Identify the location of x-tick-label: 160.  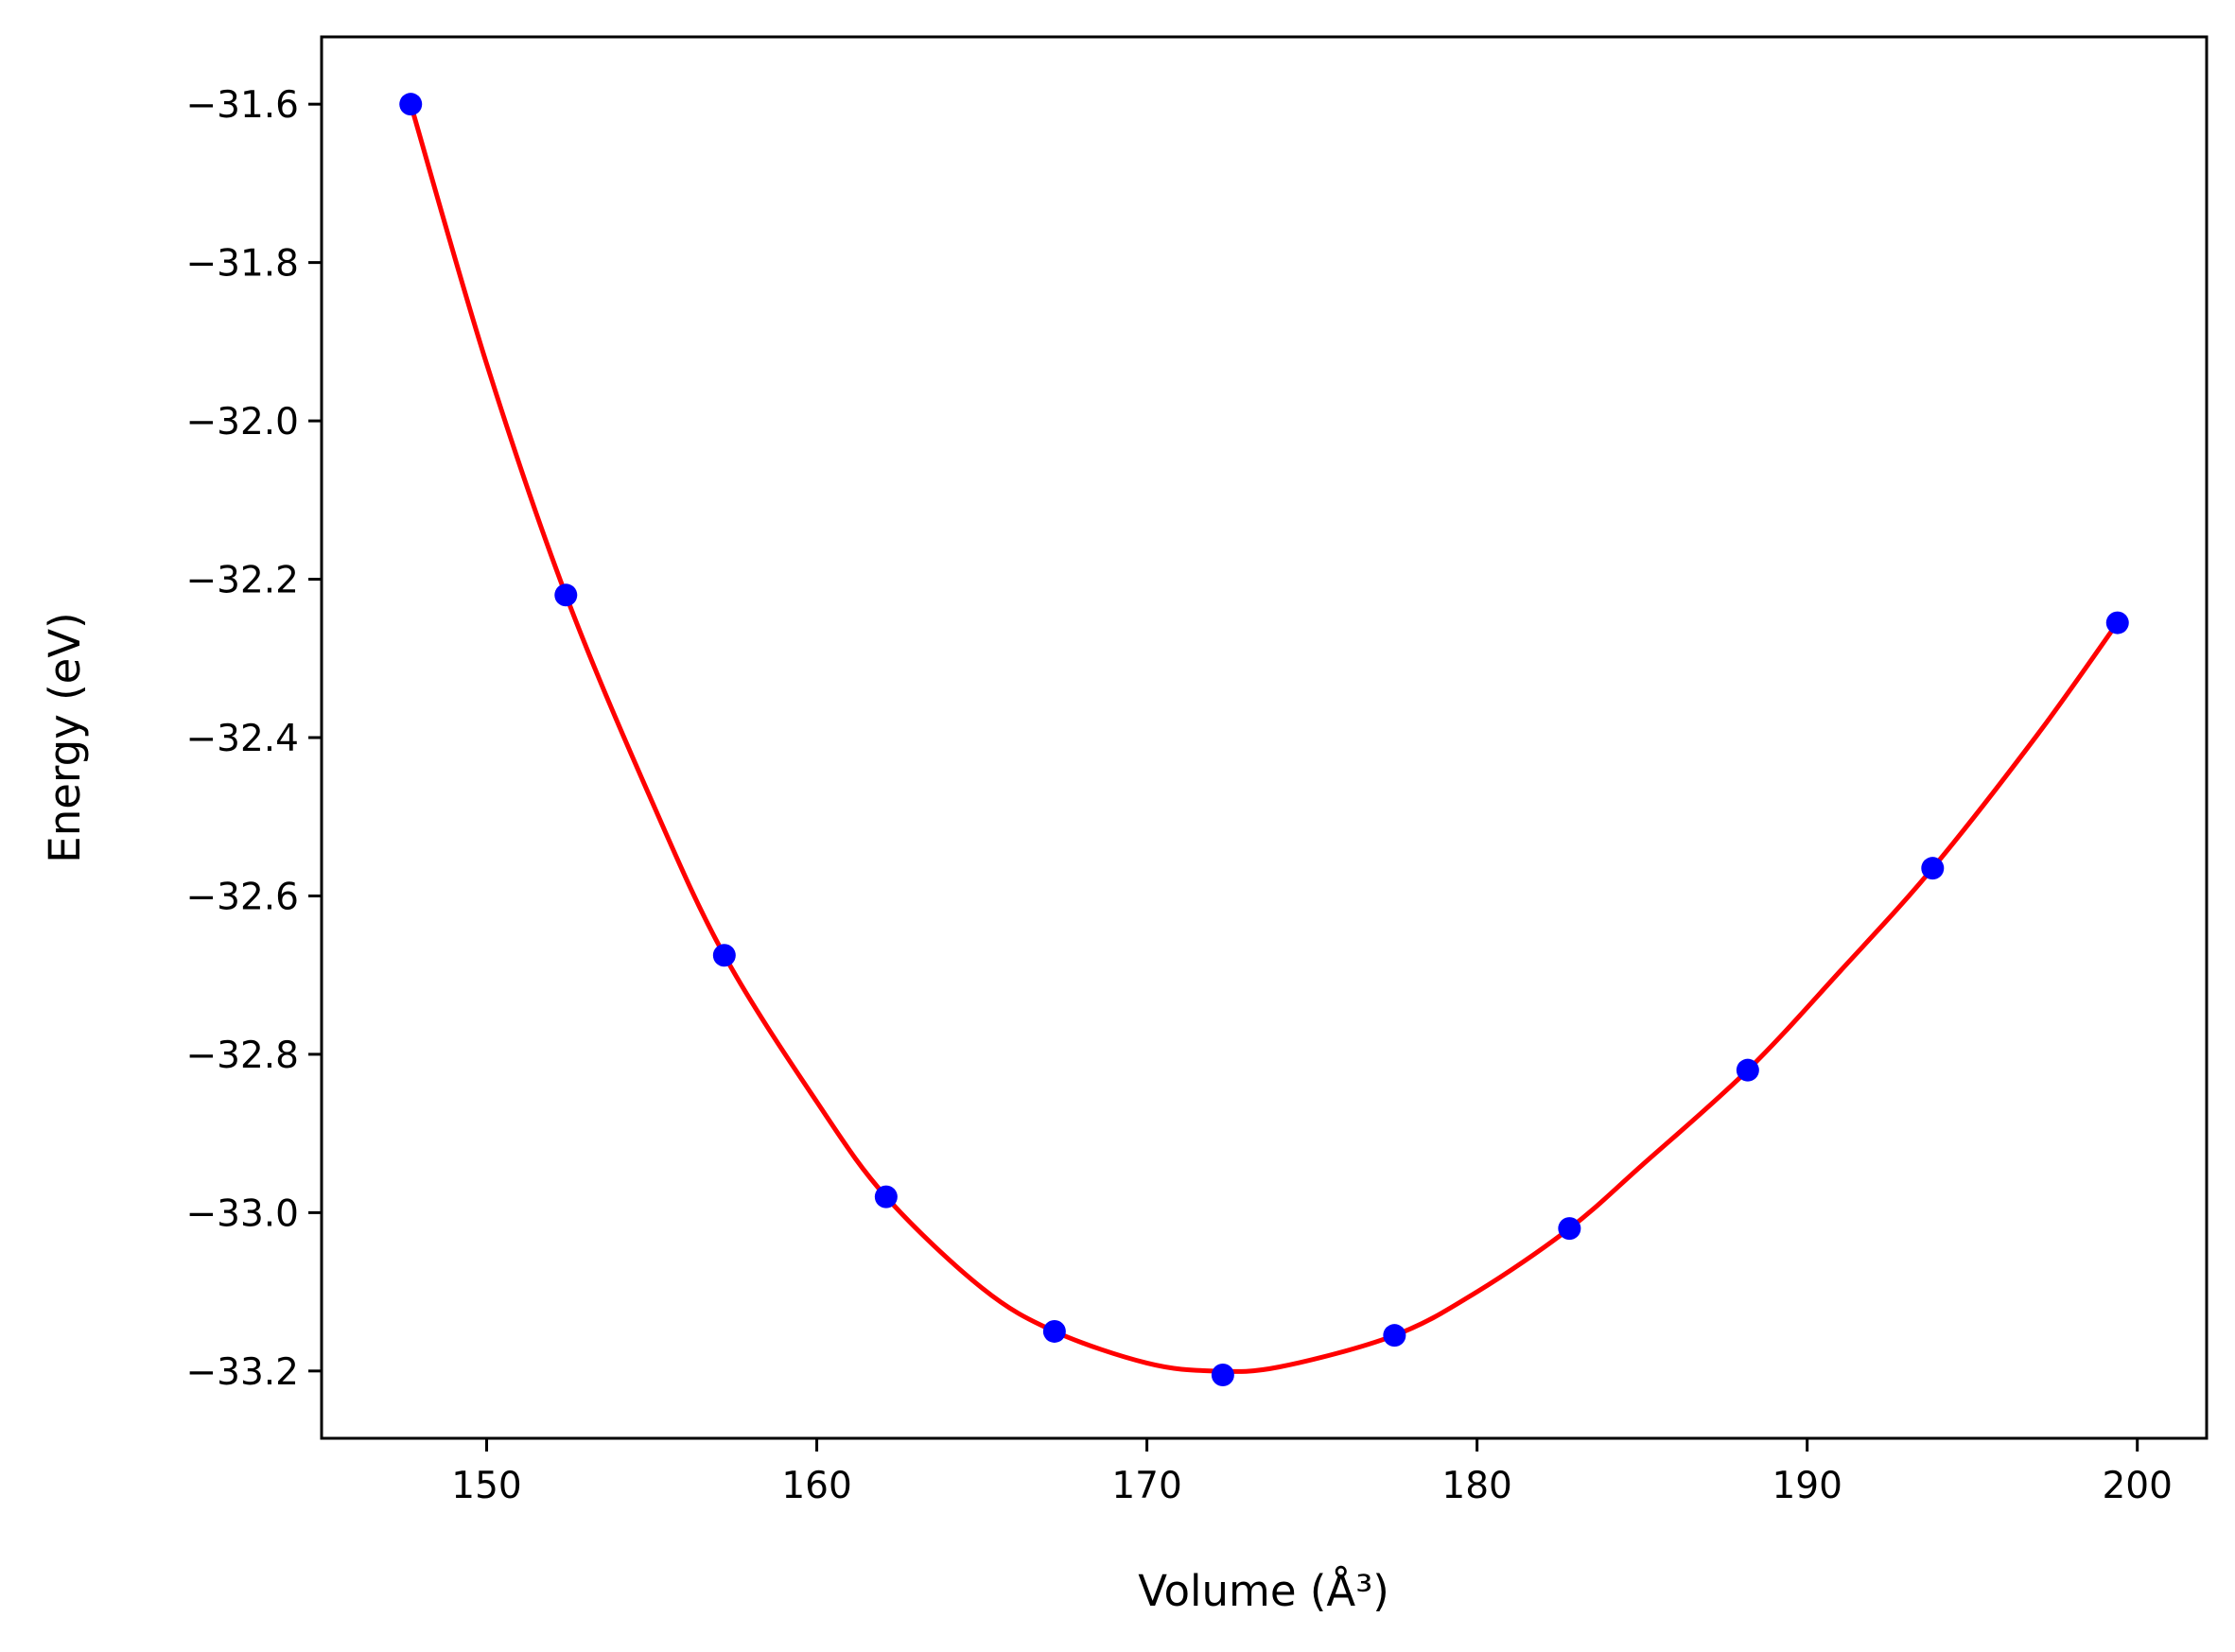
(816, 1486).